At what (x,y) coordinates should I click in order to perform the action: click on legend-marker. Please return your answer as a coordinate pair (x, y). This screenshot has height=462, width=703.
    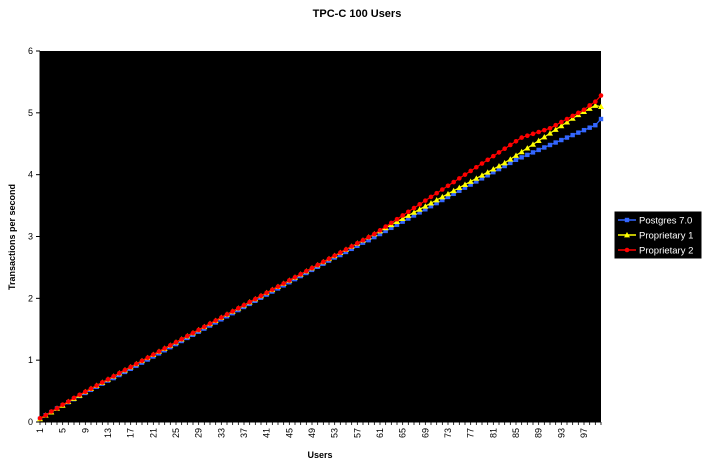
    Looking at the image, I should click on (627, 220).